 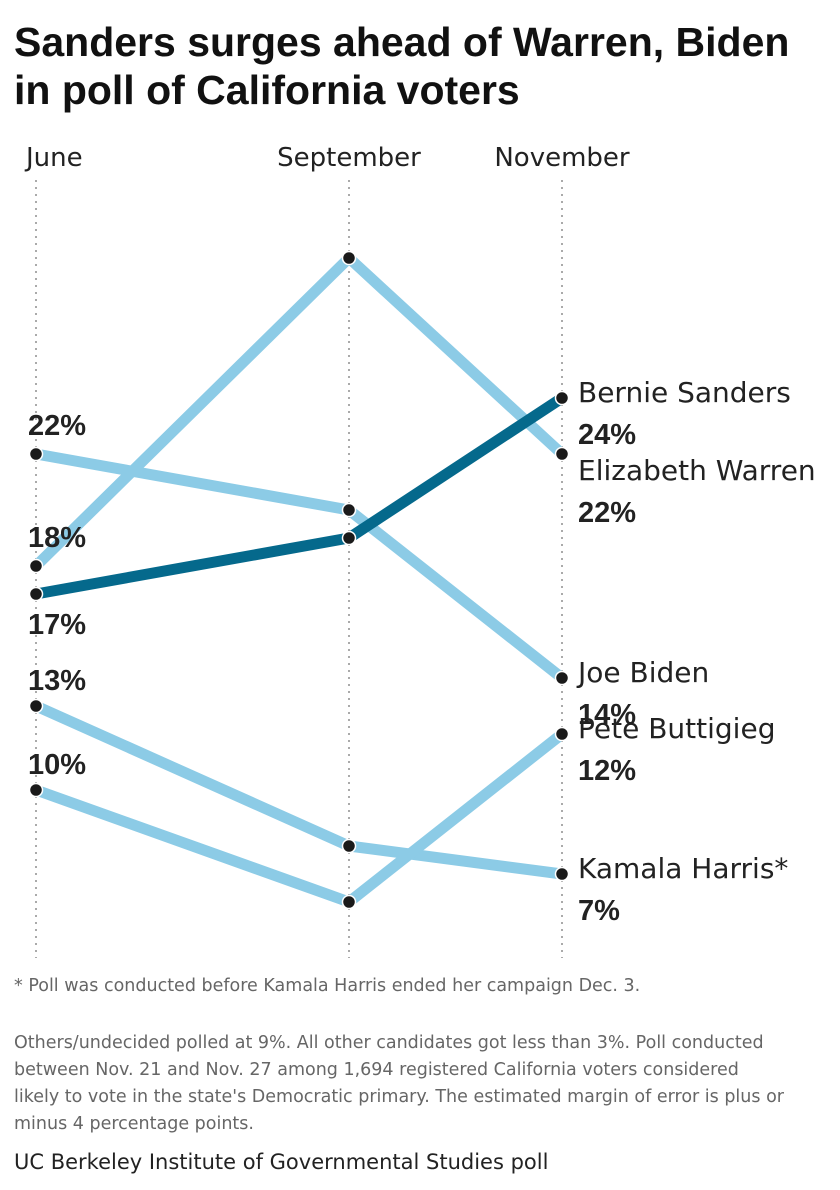 I want to click on data-point-bernie-sanders-june, so click(x=36, y=594).